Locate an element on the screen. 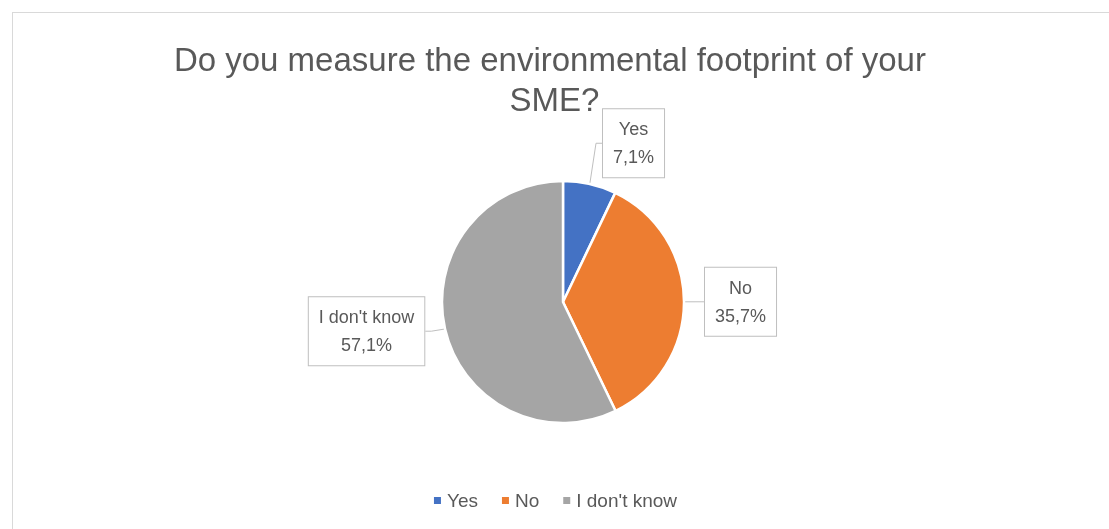 This screenshot has width=1109, height=529. slice-label: Yes is located at coordinates (633, 129).